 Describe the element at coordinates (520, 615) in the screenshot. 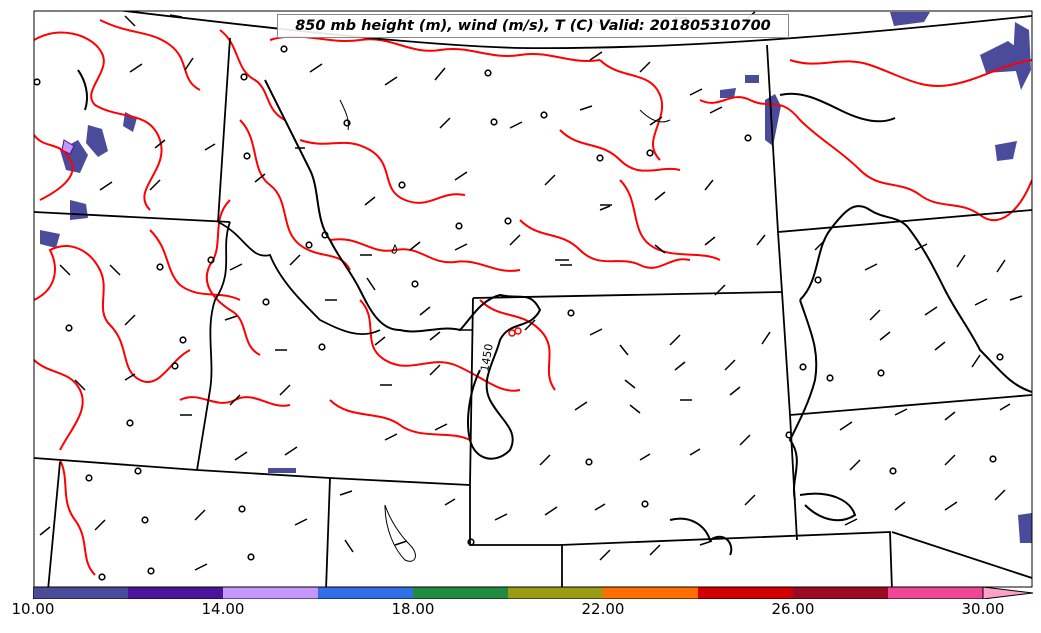

I see `colorbar-tick-labels: 10.00 14.00 18.00 22.00 26.00 30.00` at that location.